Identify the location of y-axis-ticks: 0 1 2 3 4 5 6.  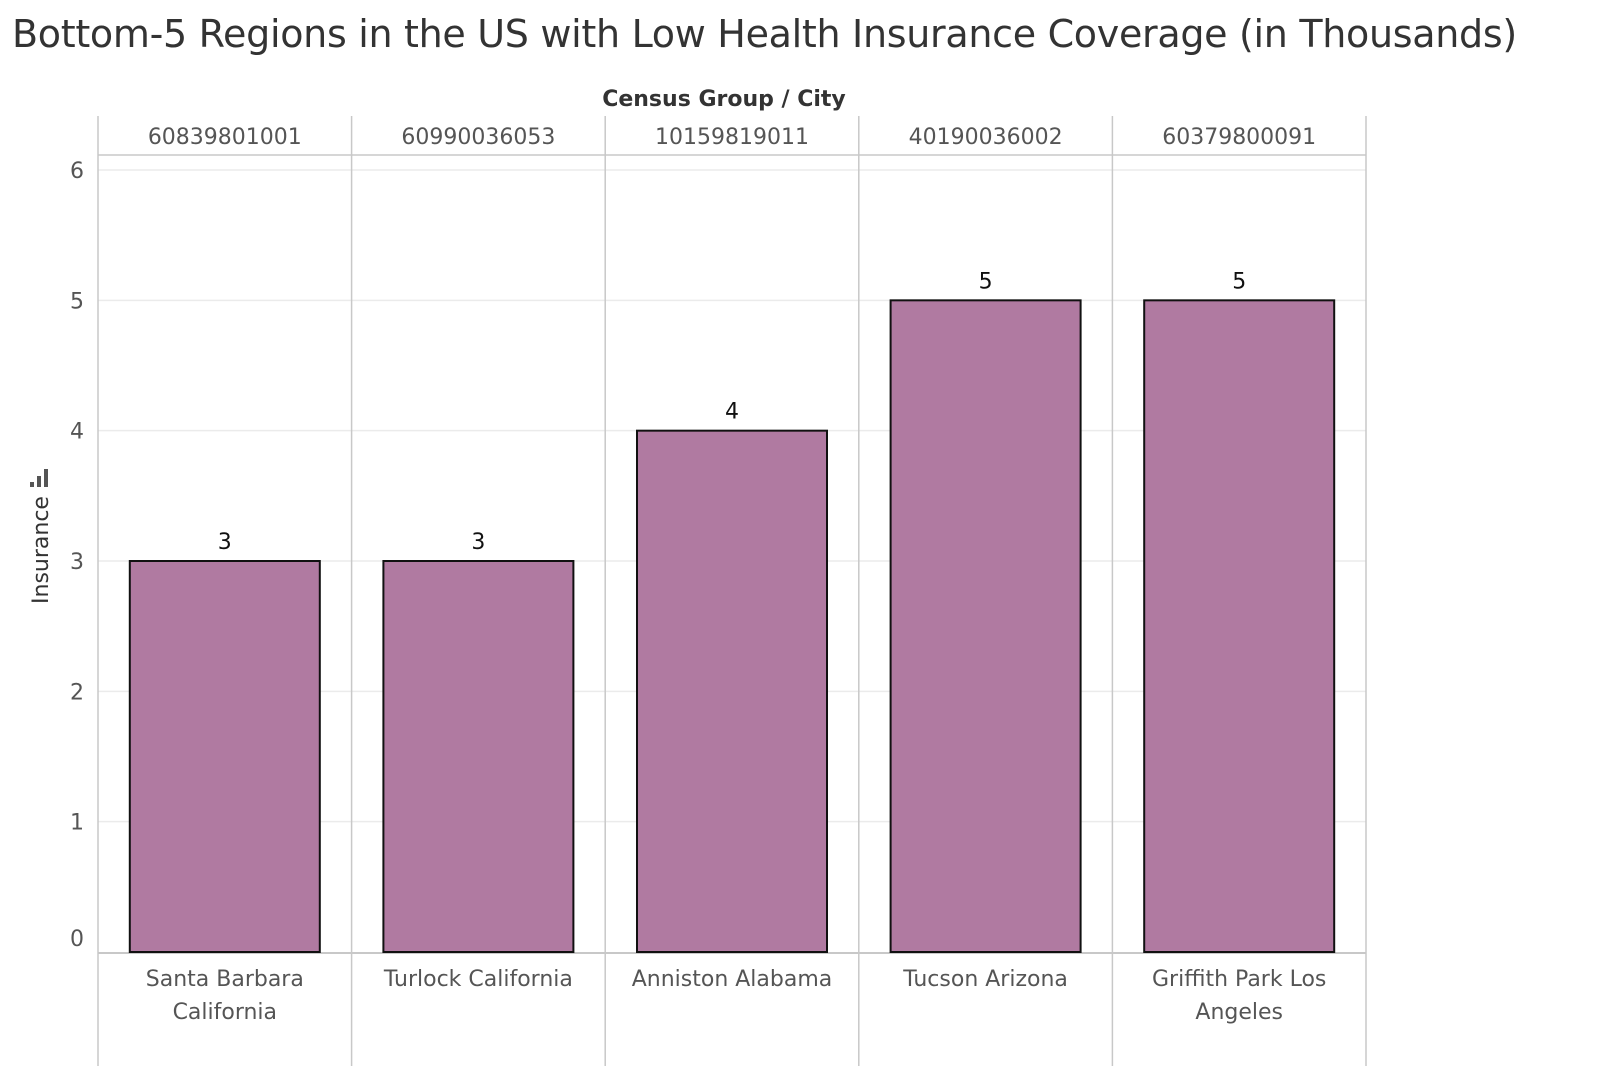
(77, 555).